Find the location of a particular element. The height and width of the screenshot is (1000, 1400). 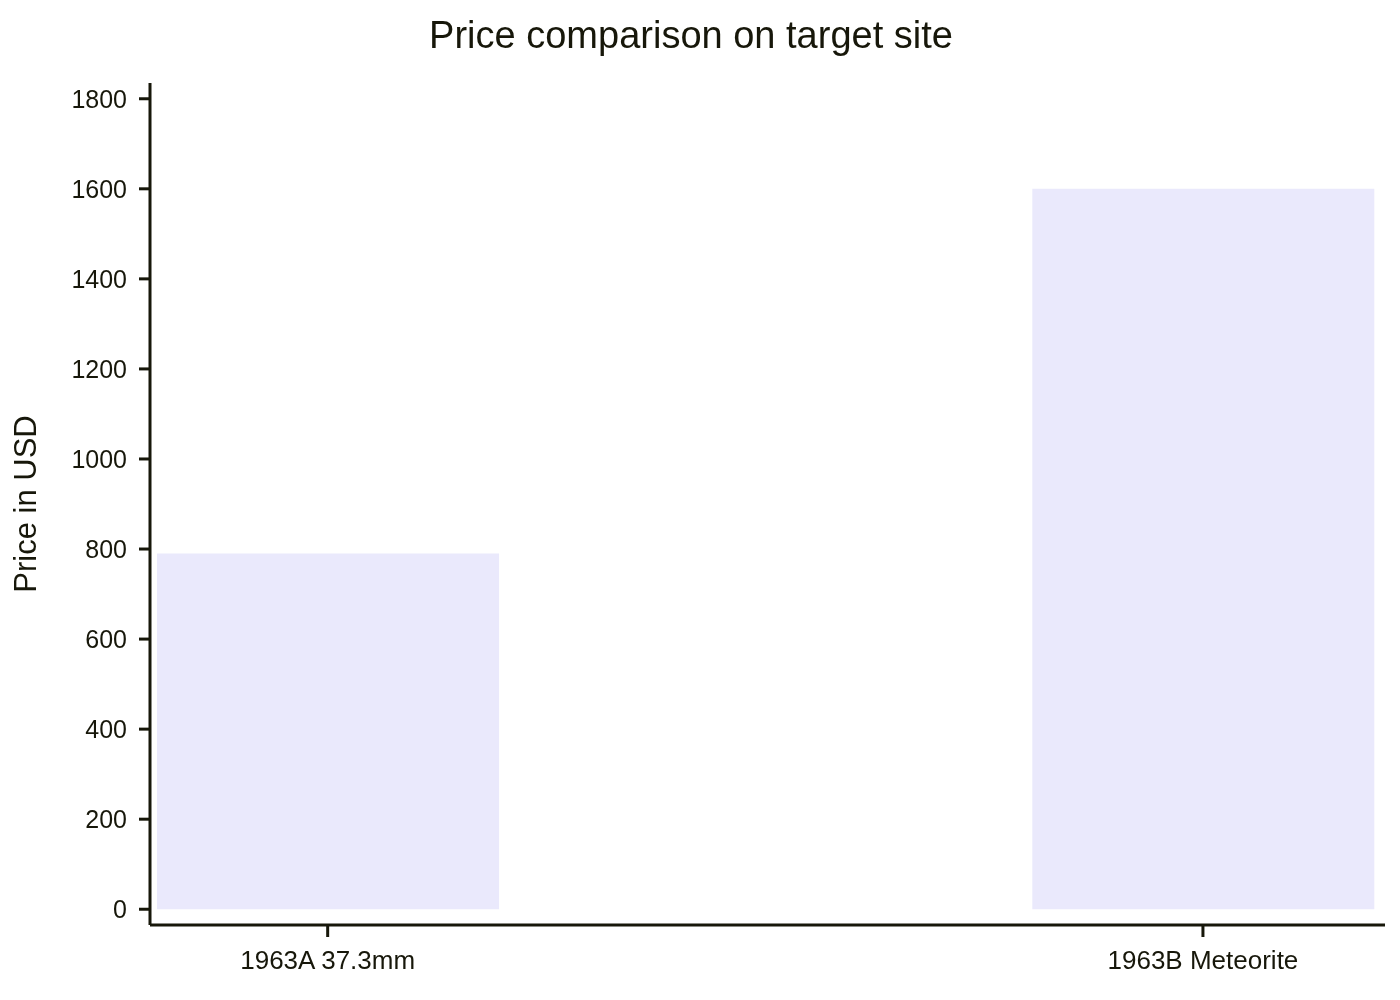

y-tick-label: 1000 is located at coordinates (99, 458).